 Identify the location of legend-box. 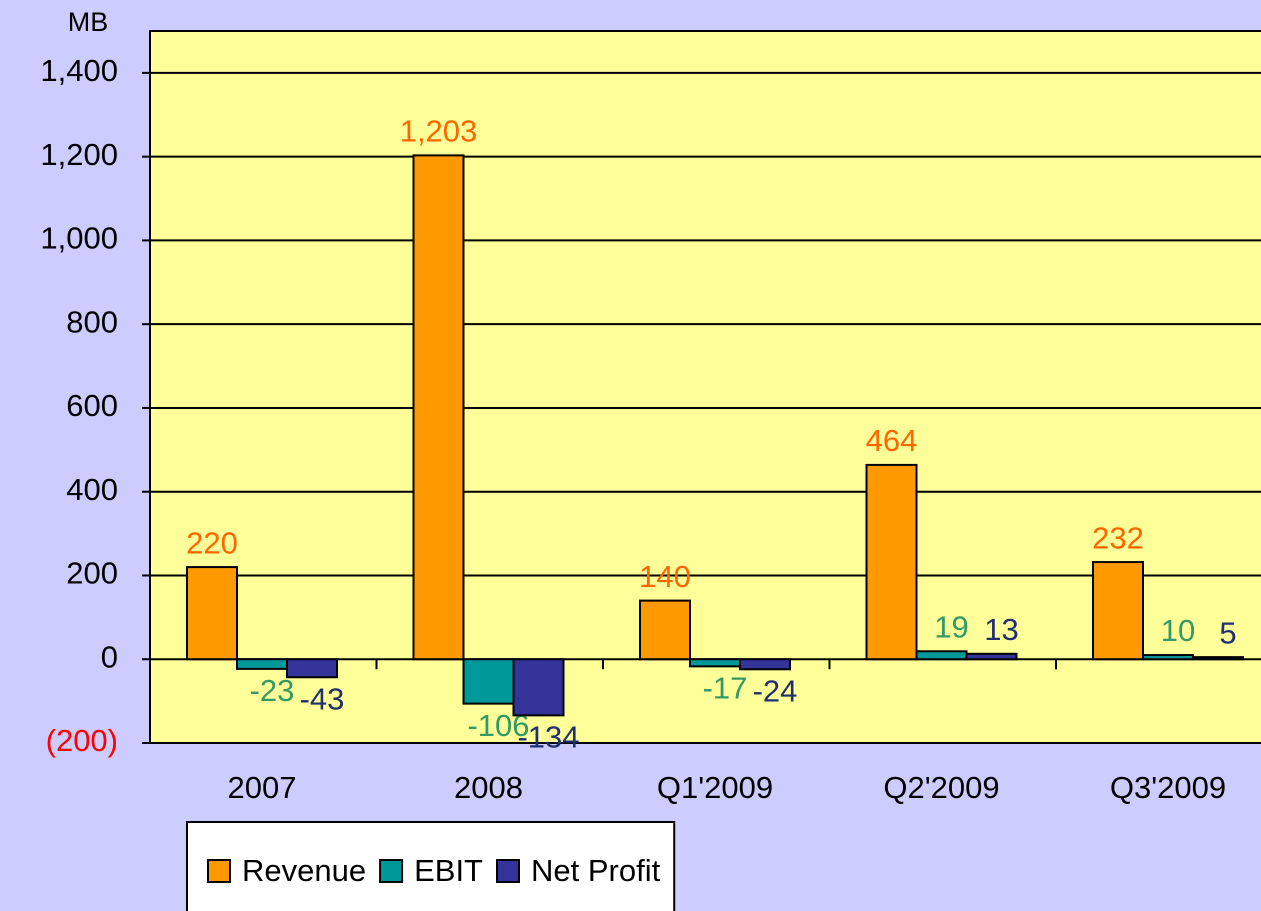
(431, 866).